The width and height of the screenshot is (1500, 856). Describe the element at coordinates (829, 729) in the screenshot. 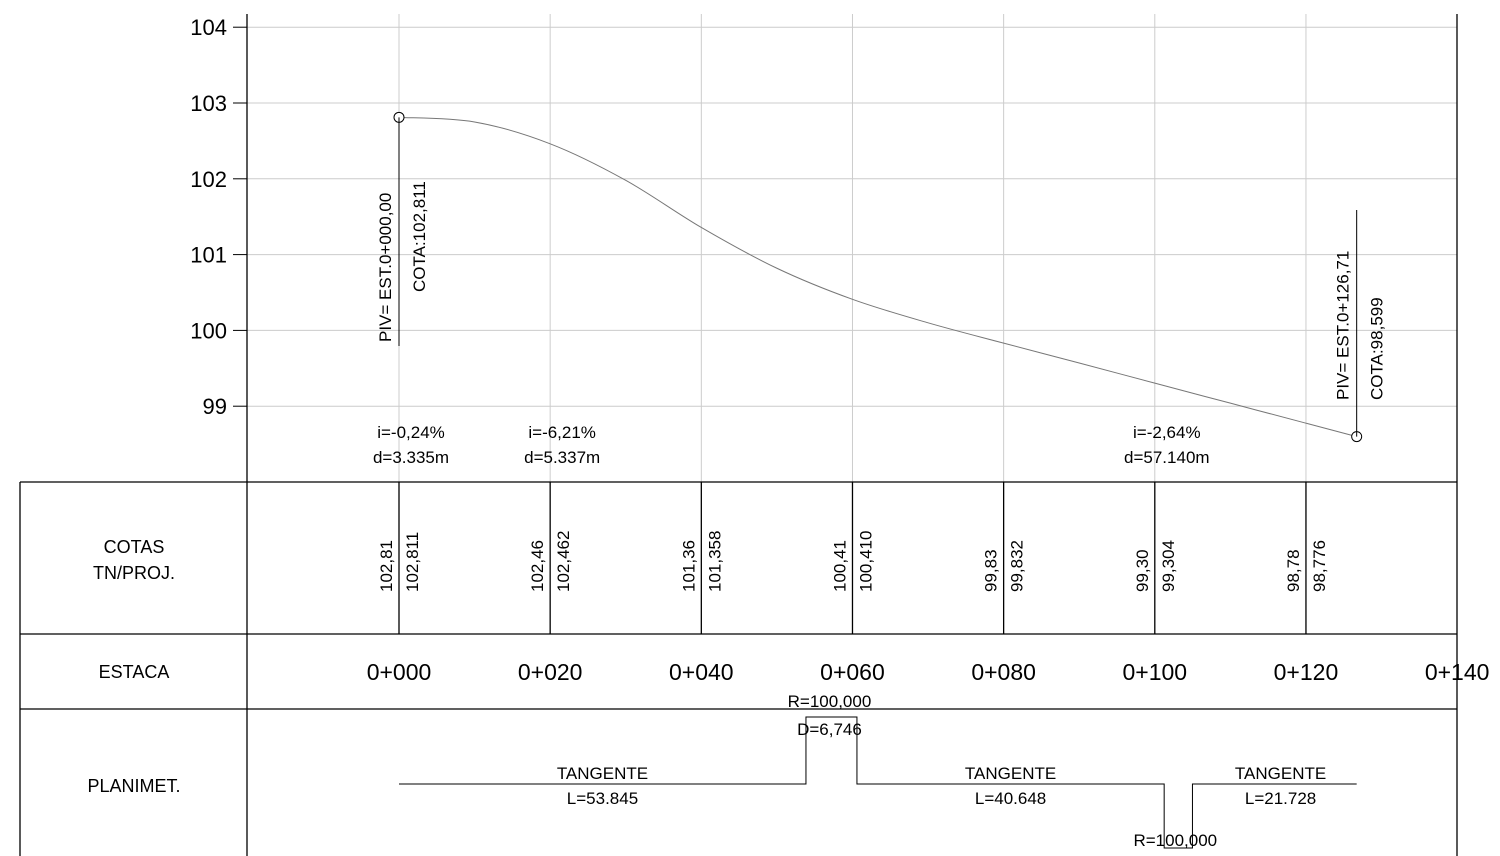

I see `curve-deflection: D=6,746` at that location.